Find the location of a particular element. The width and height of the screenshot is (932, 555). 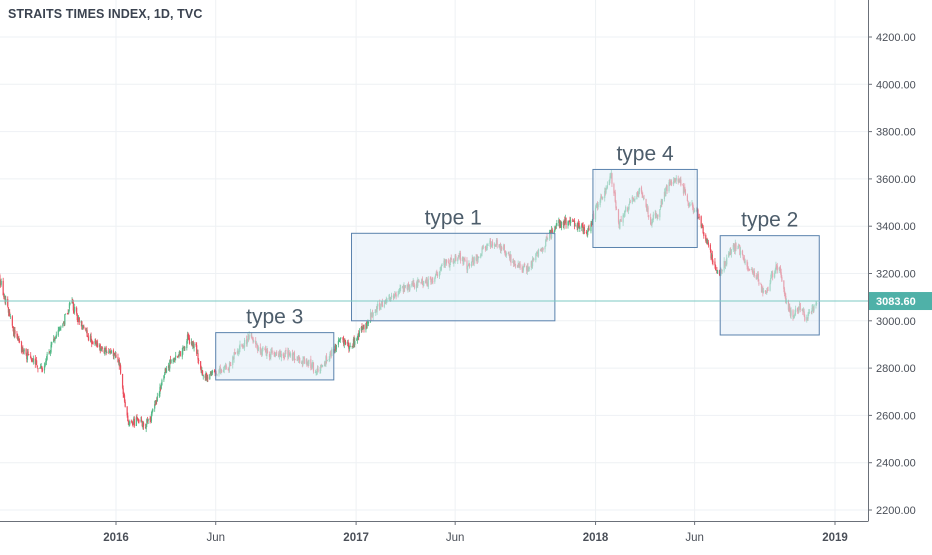

y-tick-label: 2400.00 is located at coordinates (896, 464).